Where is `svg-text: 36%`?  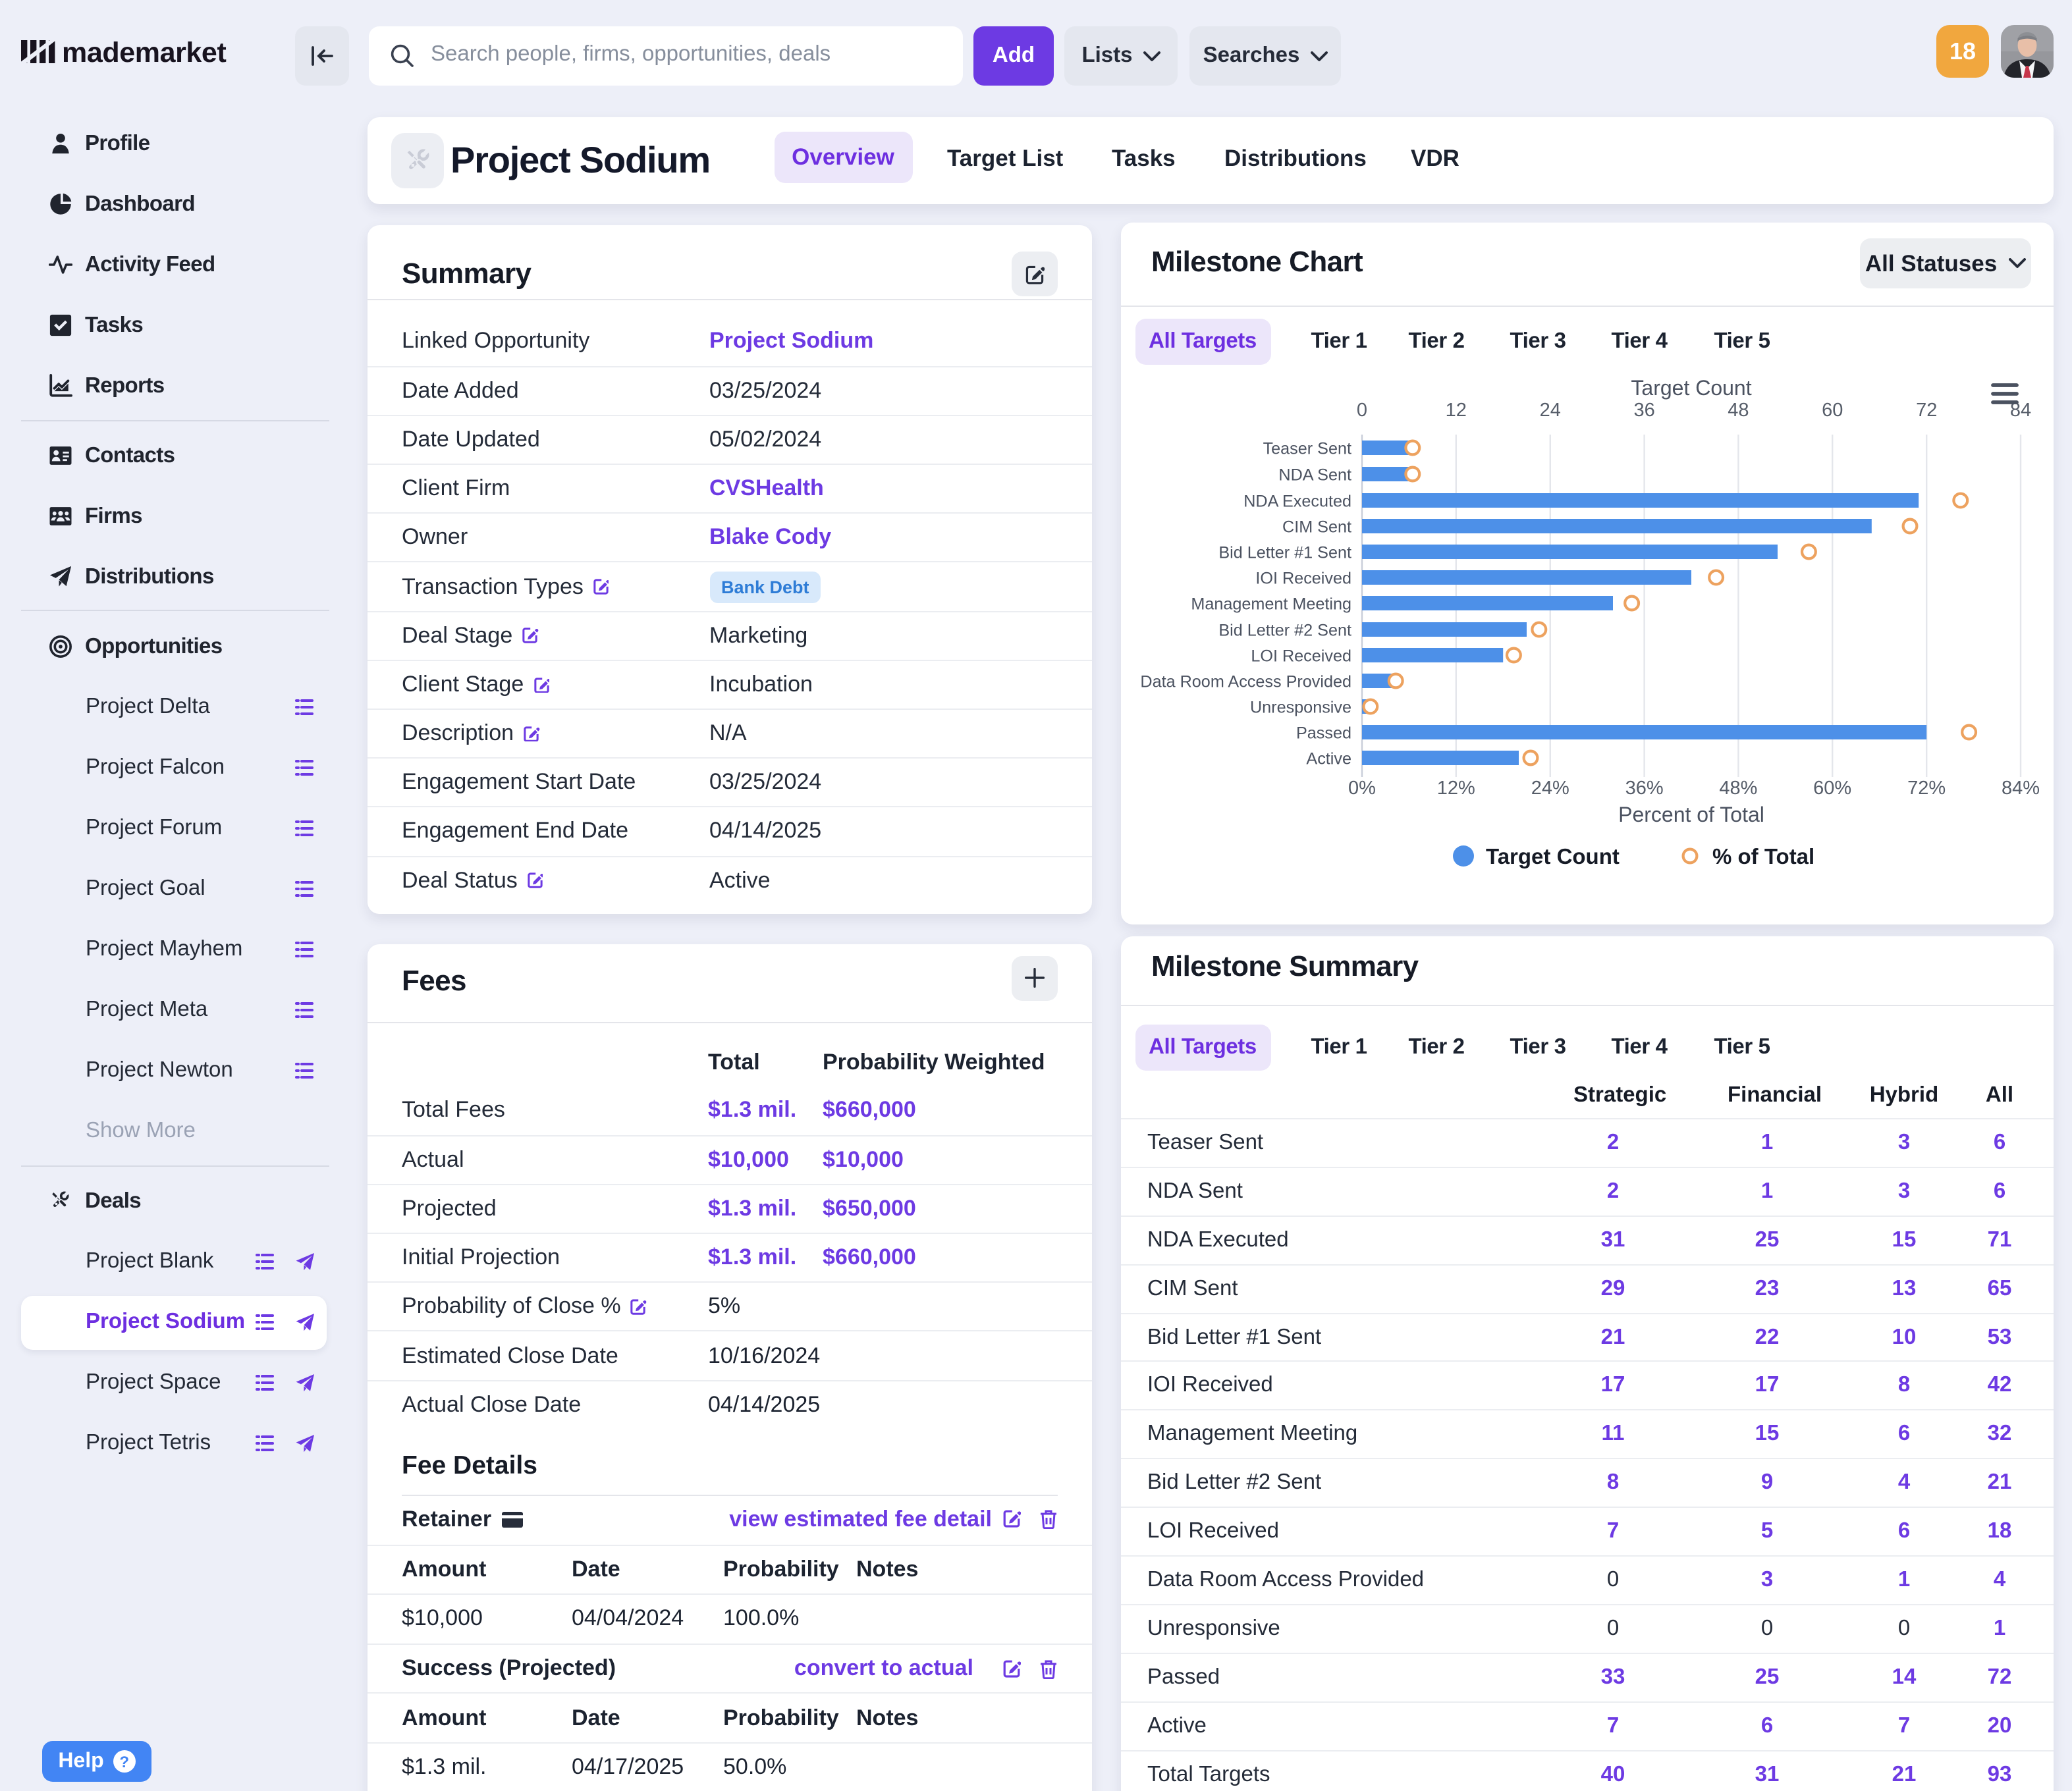
svg-text: 36% is located at coordinates (1644, 788).